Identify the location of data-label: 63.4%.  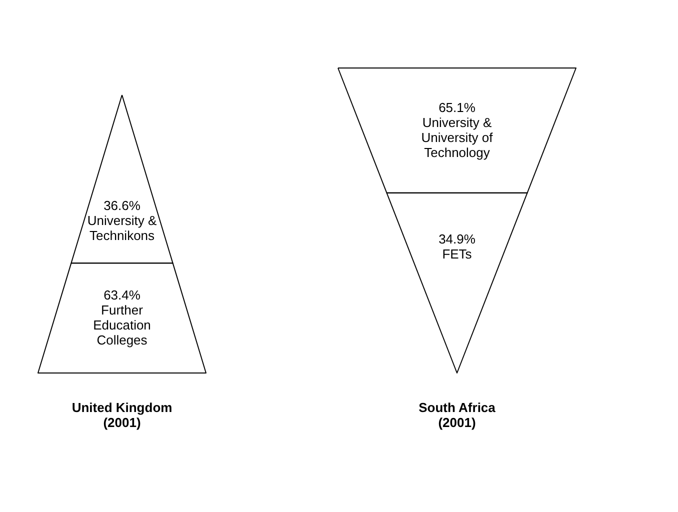
(122, 295).